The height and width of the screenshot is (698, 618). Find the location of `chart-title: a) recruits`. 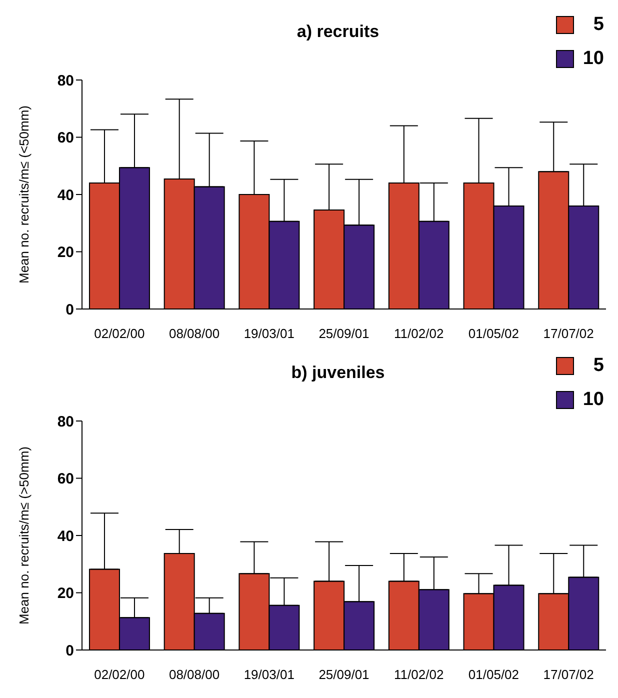

chart-title: a) recruits is located at coordinates (338, 32).